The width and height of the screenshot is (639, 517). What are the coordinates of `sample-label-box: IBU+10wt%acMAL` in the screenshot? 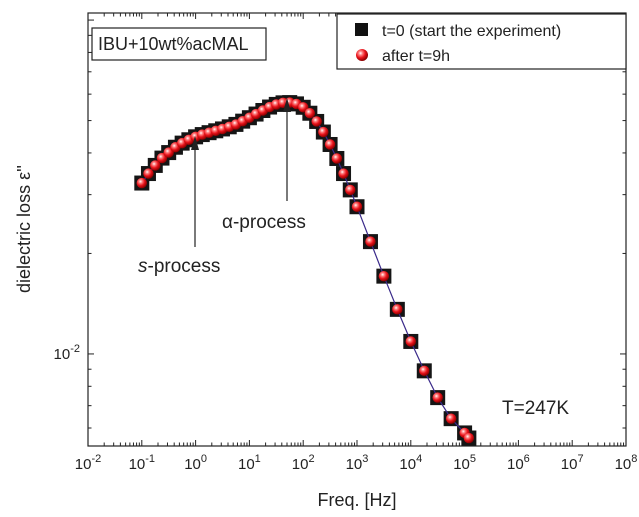 It's located at (179, 44).